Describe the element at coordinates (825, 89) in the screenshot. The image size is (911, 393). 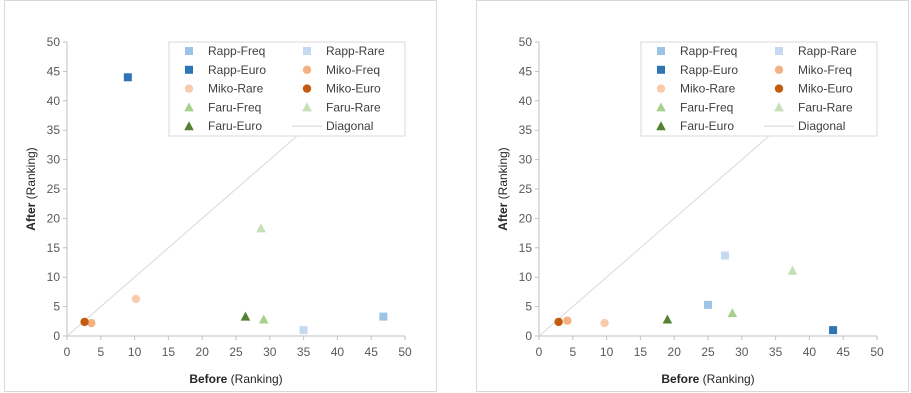
I see `legend-label-miko-euro: Miko-Euro` at that location.